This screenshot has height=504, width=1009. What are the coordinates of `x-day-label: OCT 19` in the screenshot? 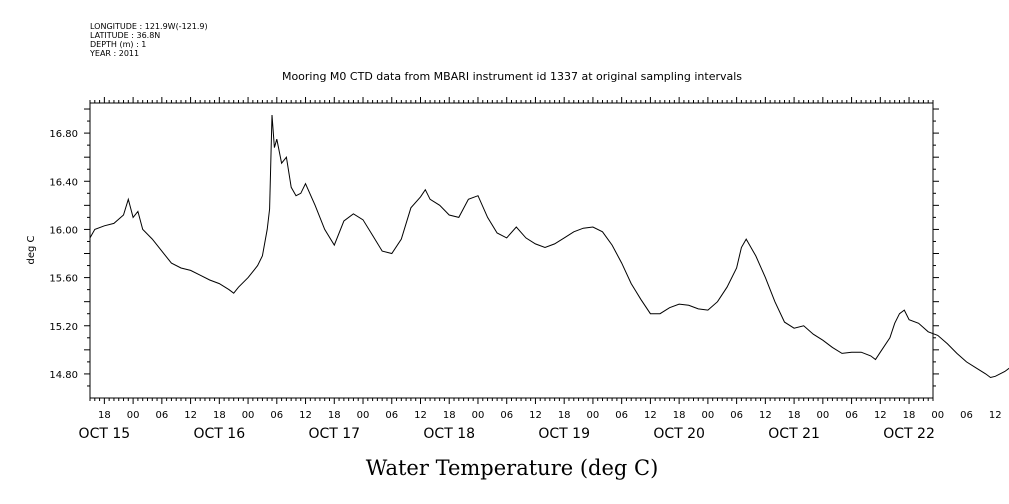 It's located at (564, 434).